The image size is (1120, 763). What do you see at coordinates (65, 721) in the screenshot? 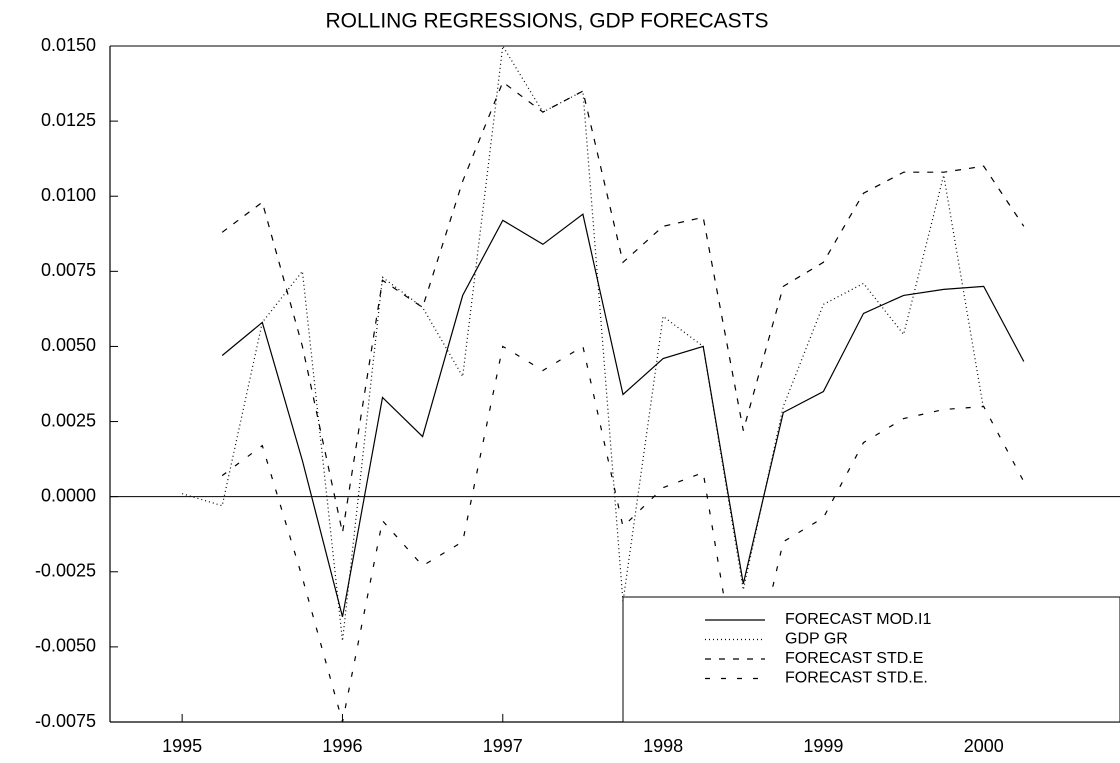
I see `y-tick-label: -0.0075` at bounding box center [65, 721].